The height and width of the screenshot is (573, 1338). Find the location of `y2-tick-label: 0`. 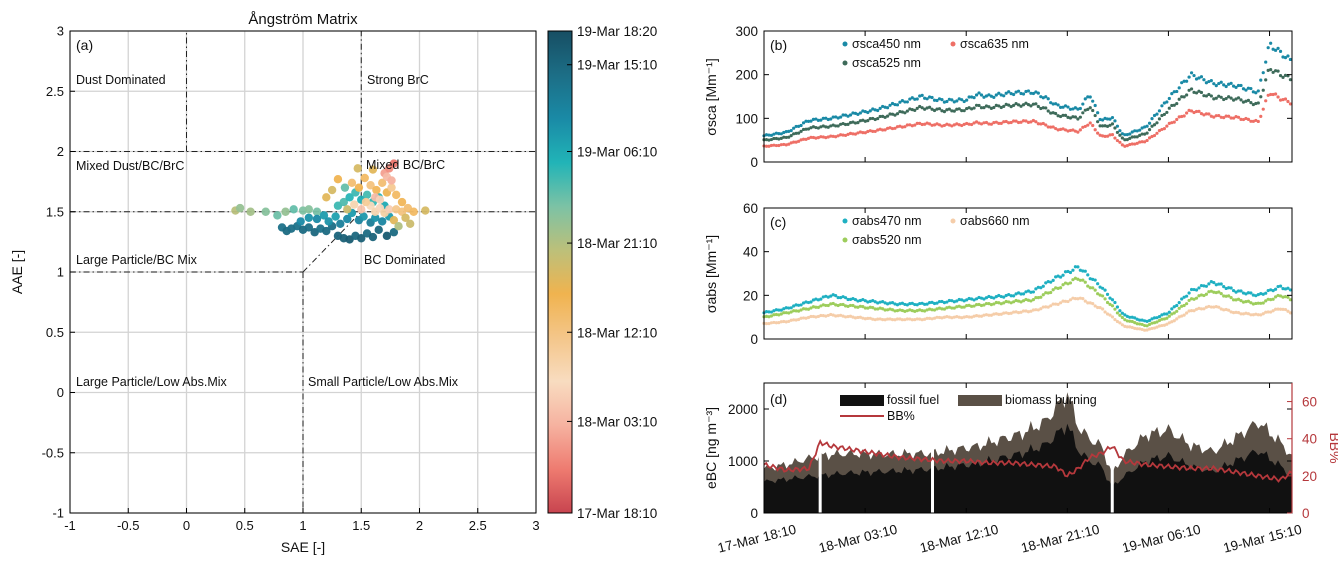

y2-tick-label: 0 is located at coordinates (1306, 513).